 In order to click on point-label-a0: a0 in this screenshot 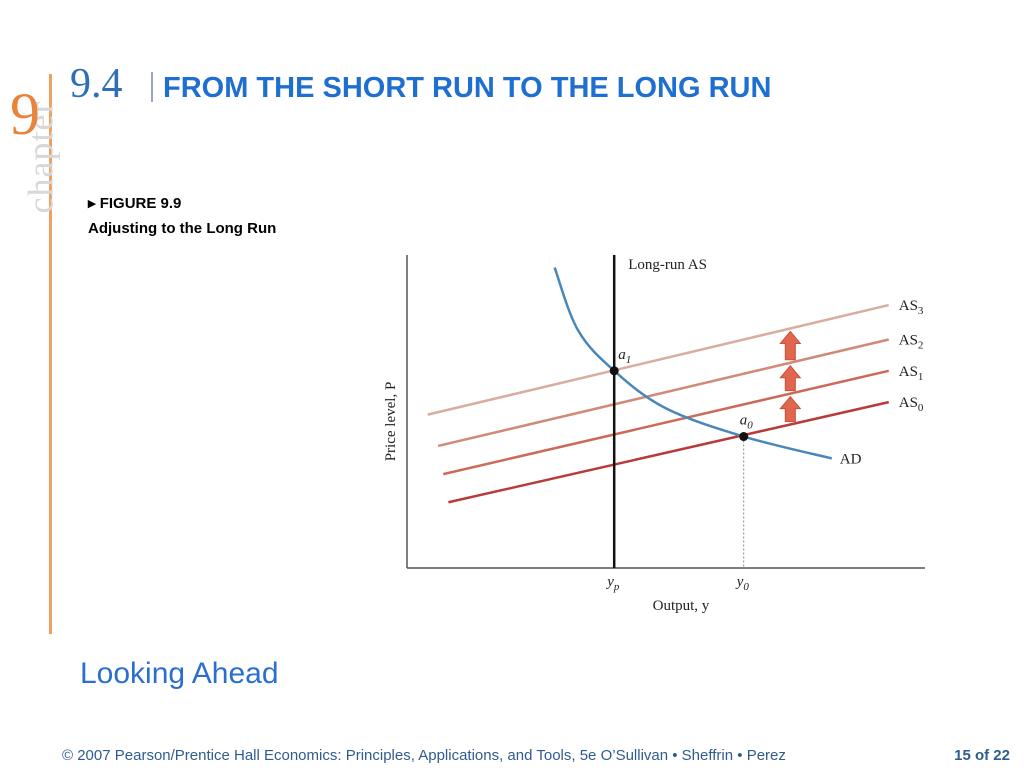, I will do `click(747, 422)`.